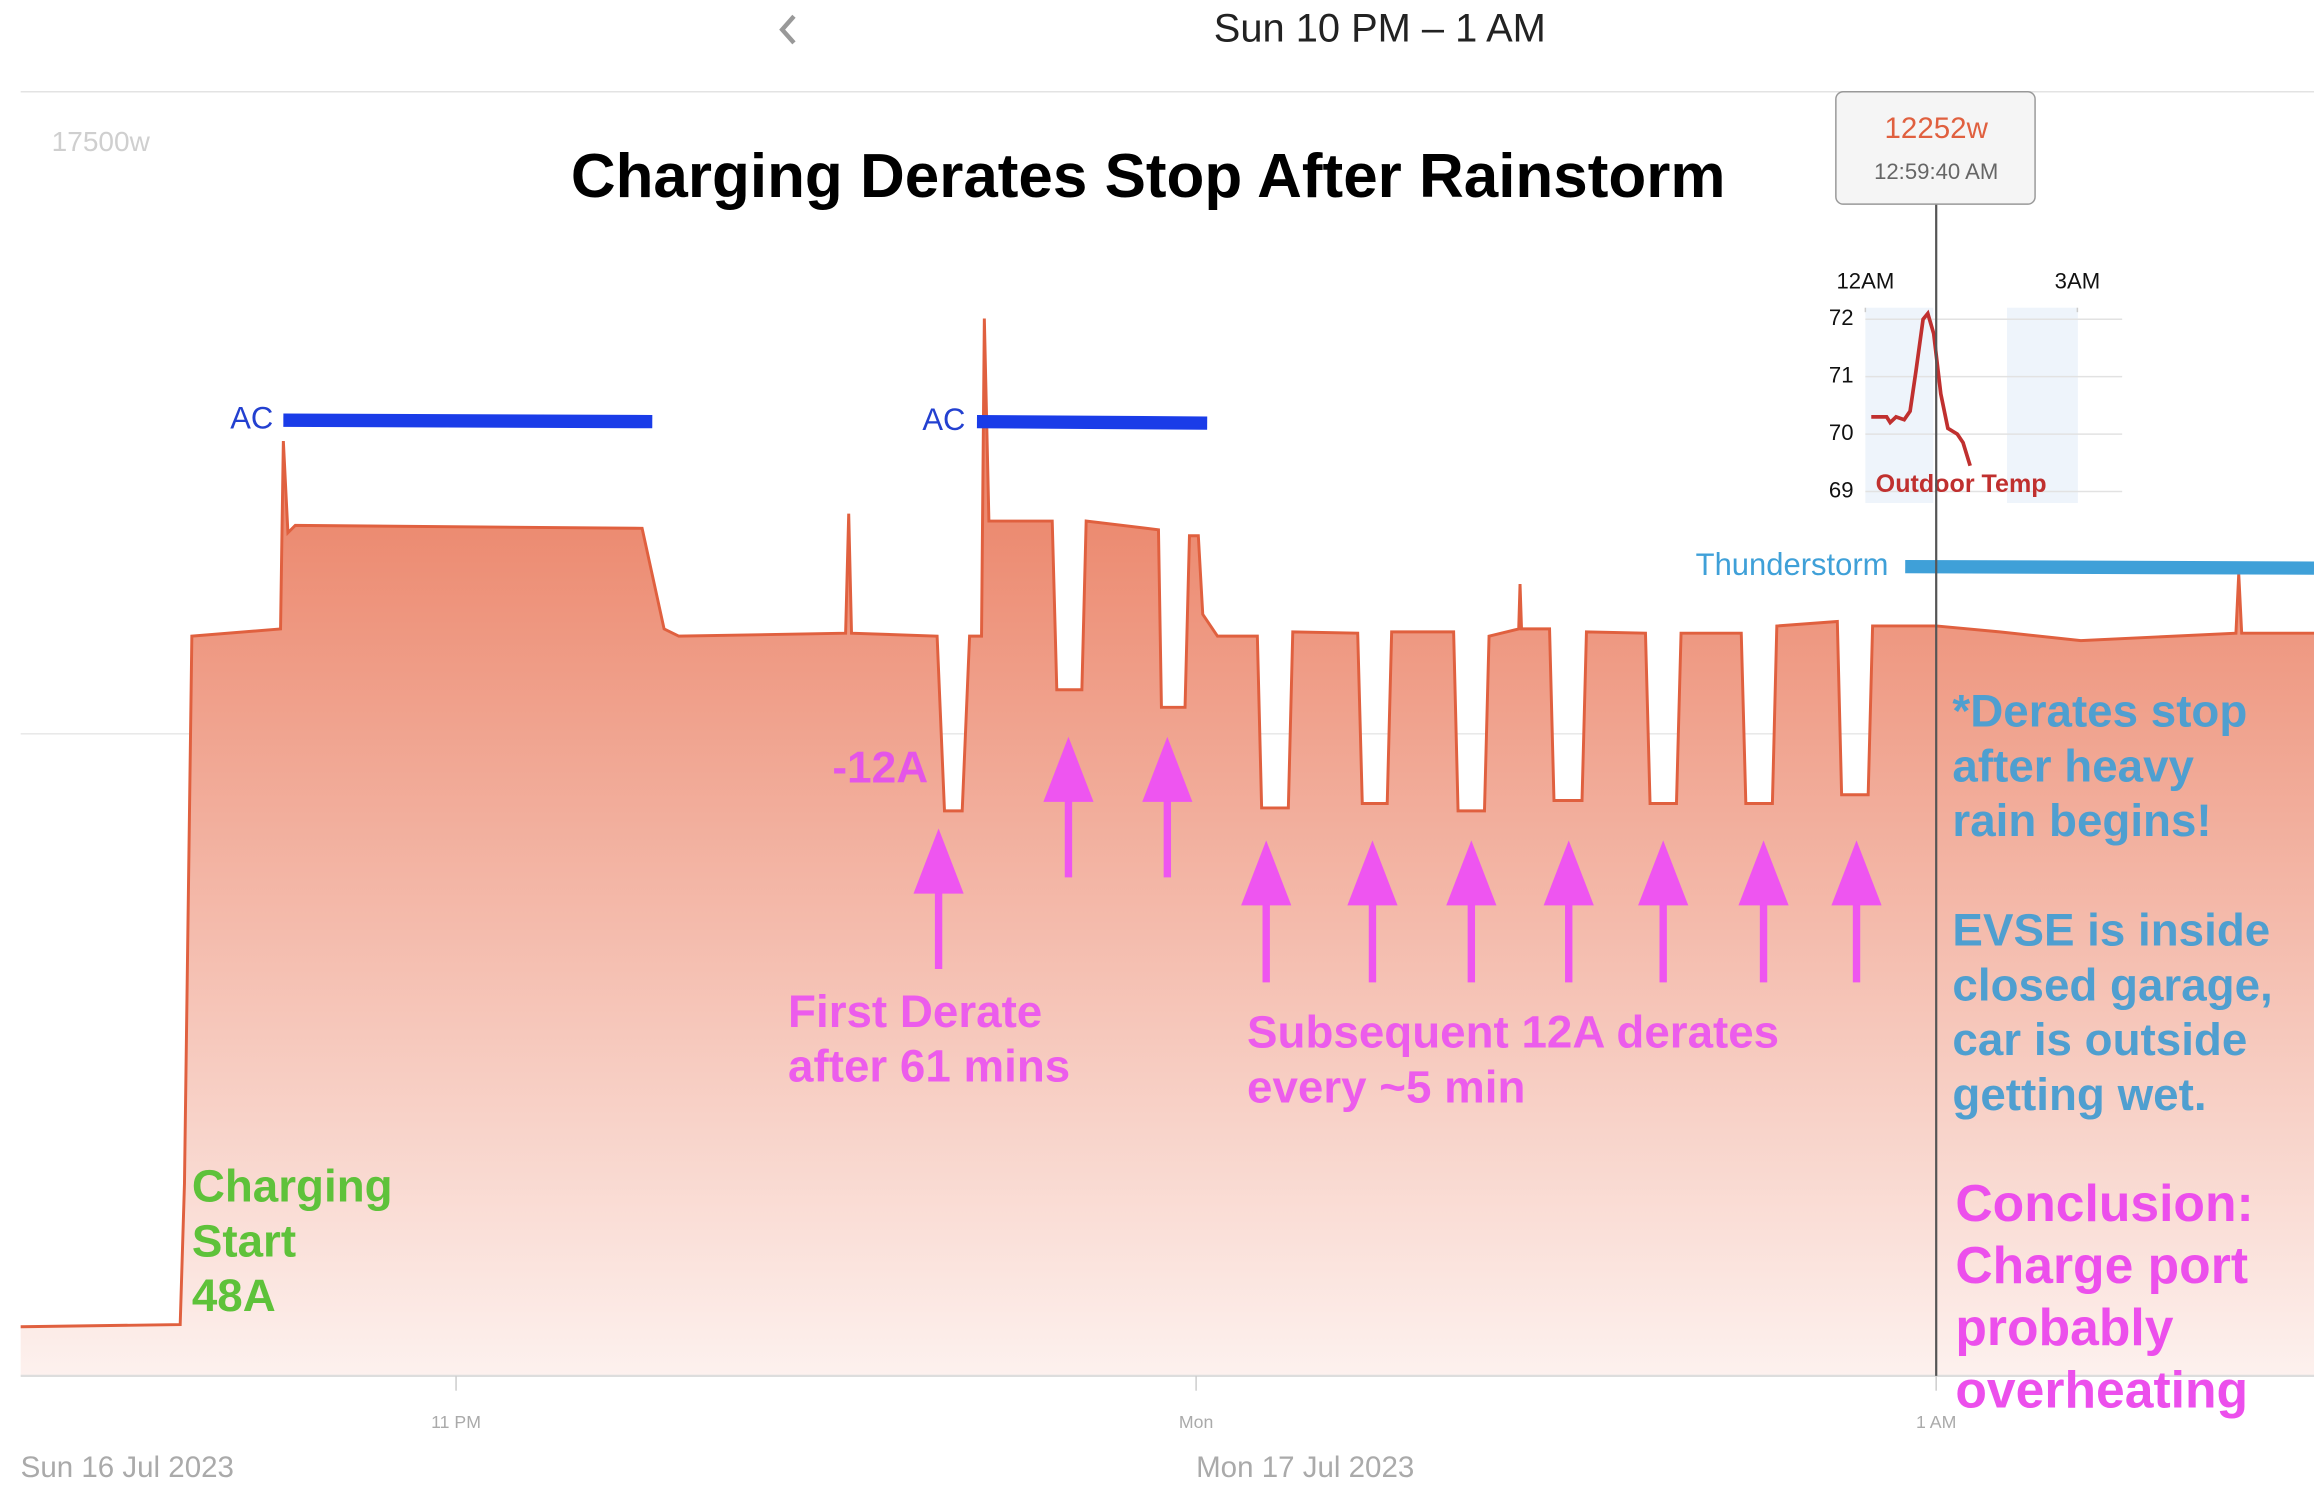 The height and width of the screenshot is (1512, 2314). Describe the element at coordinates (1305, 1467) in the screenshot. I see `date-label: Mon 17 Jul 2023` at that location.